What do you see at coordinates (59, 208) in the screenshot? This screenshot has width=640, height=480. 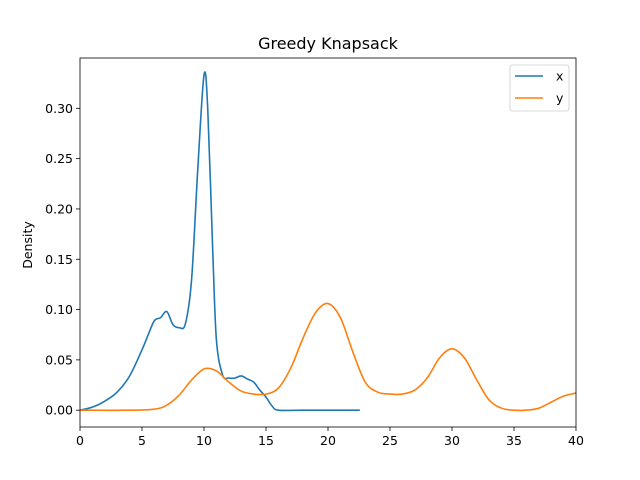 I see `y-tick-label: 0.20` at bounding box center [59, 208].